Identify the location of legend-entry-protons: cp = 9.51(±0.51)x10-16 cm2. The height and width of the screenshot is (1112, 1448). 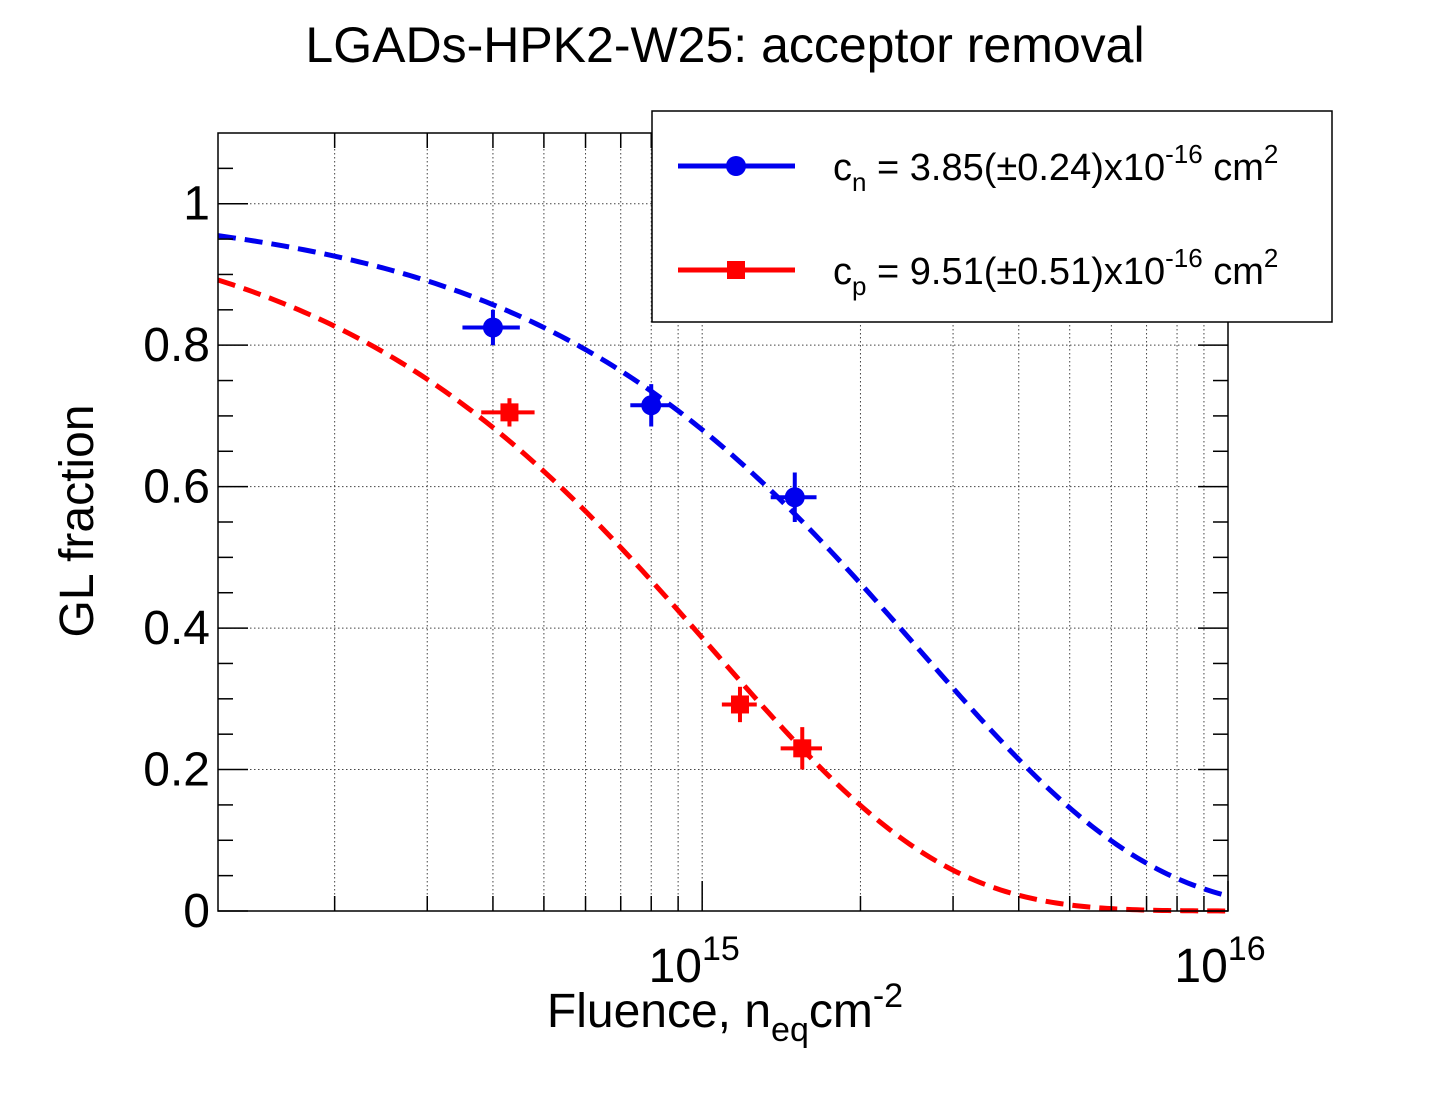
(978, 272).